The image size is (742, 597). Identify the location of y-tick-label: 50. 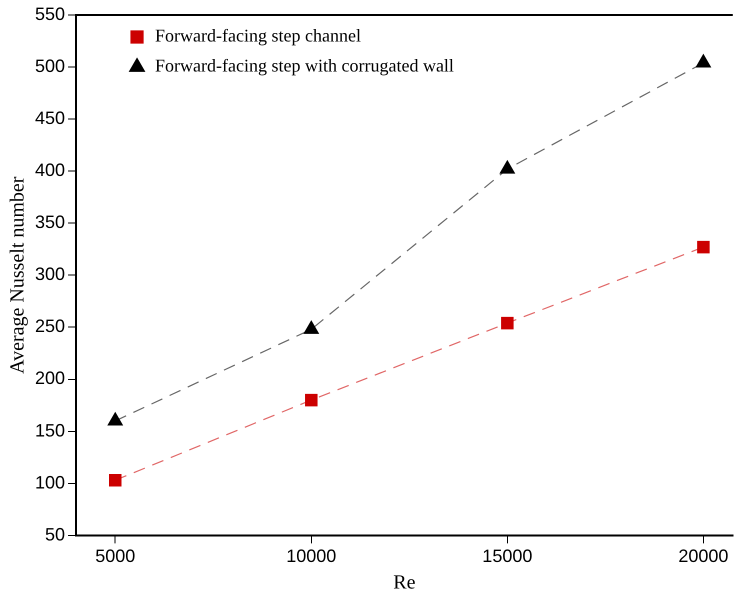
(55, 534).